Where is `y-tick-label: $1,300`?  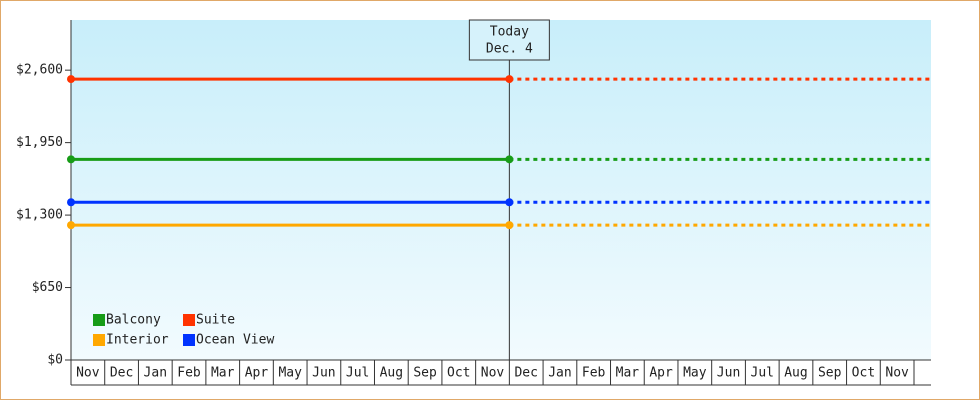 y-tick-label: $1,300 is located at coordinates (39, 215).